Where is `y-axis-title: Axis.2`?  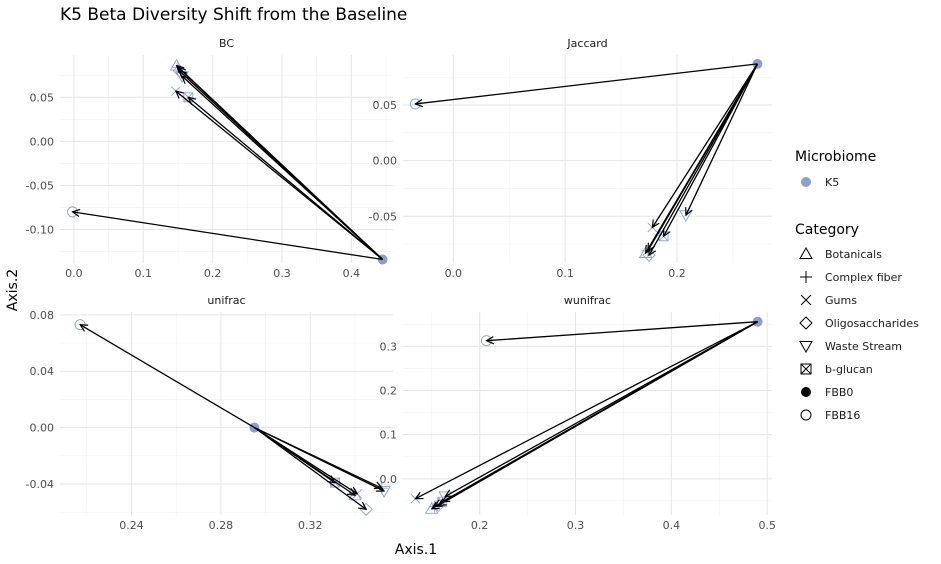 y-axis-title: Axis.2 is located at coordinates (13, 290).